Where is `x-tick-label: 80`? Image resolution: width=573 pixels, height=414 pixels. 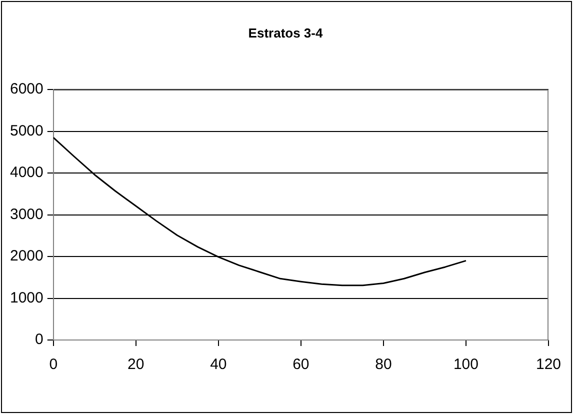
x-tick-label: 80 is located at coordinates (383, 365).